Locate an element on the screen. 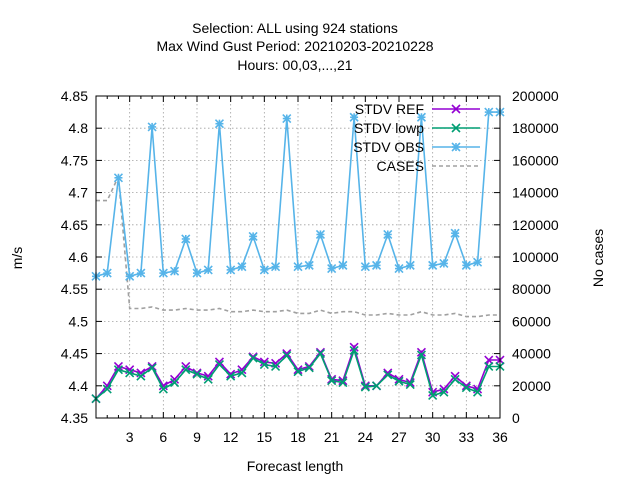 This screenshot has width=640, height=480. y2-tick-label: 20000 is located at coordinates (531, 386).